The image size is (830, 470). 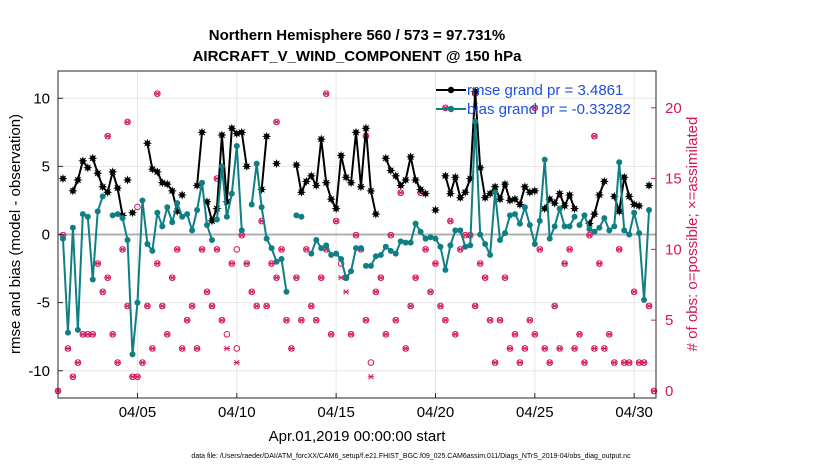 What do you see at coordinates (15, 234) in the screenshot?
I see `y-axis-label: rmse and bias (model - observation)` at bounding box center [15, 234].